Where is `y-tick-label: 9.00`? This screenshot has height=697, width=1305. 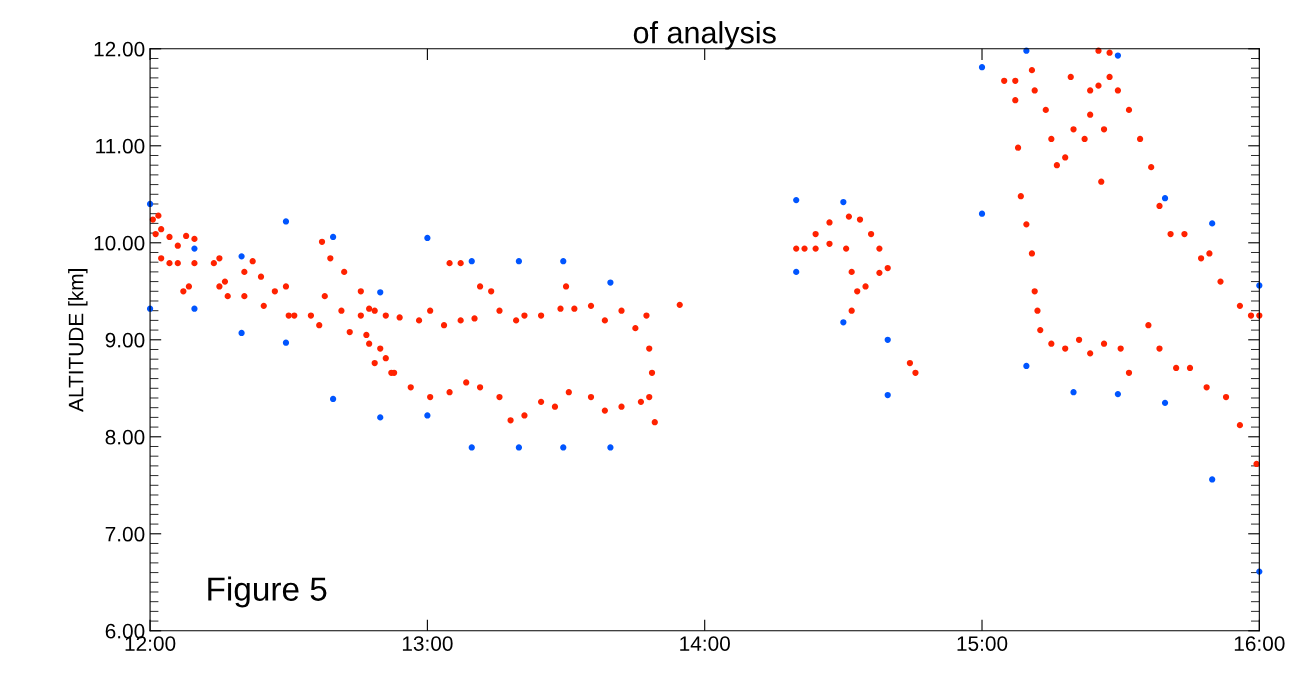
y-tick-label: 9.00 is located at coordinates (125, 340).